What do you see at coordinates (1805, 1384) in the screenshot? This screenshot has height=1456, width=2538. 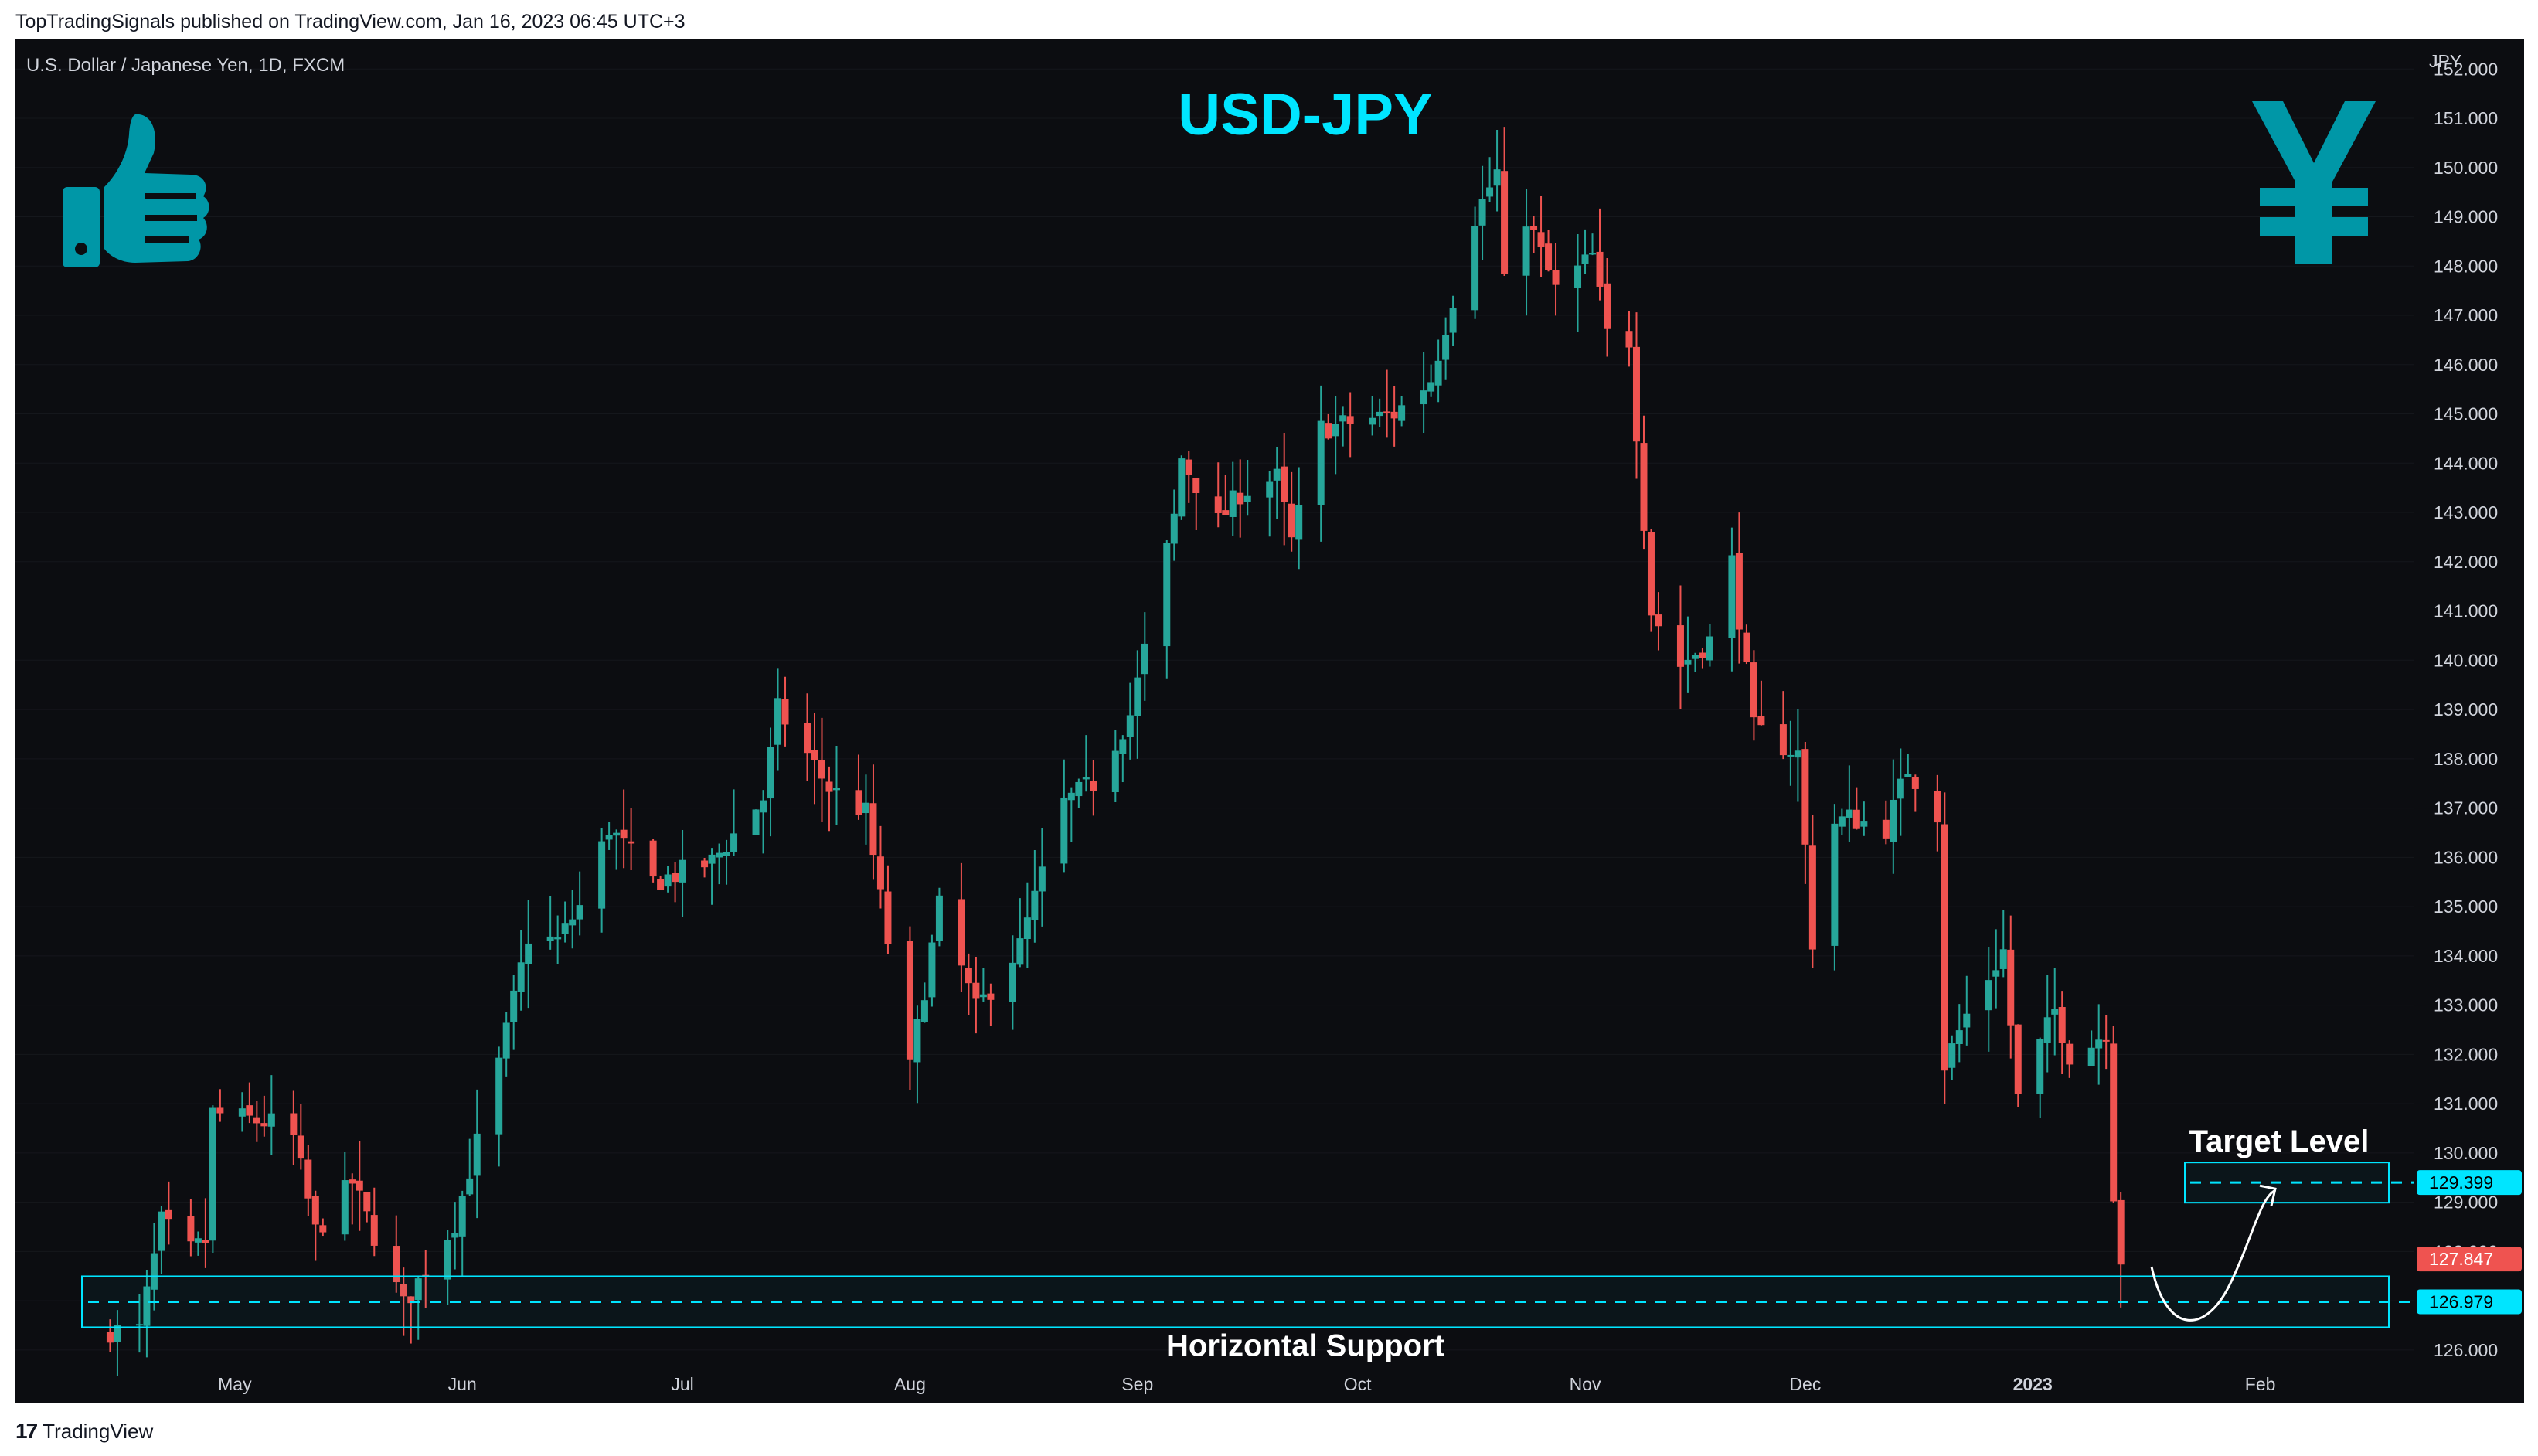 I see `x-tick-label: Dec` at bounding box center [1805, 1384].